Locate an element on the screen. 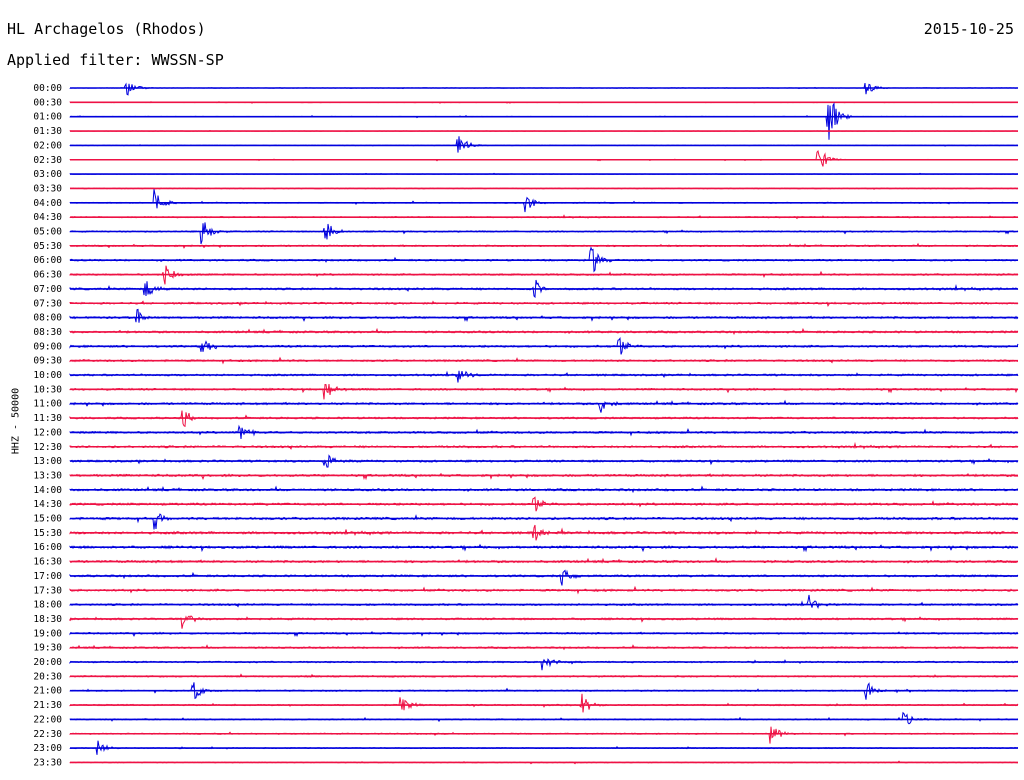 The width and height of the screenshot is (1024, 780). row-time-label: 06:00 is located at coordinates (47, 260).